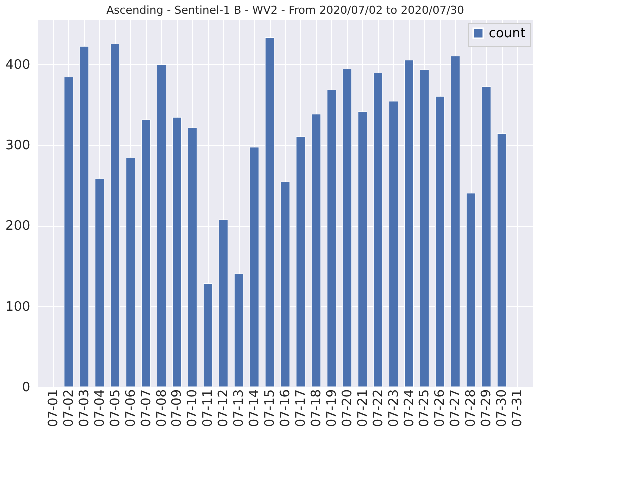 This screenshot has width=640, height=480. I want to click on y-tick-label: 100, so click(18, 307).